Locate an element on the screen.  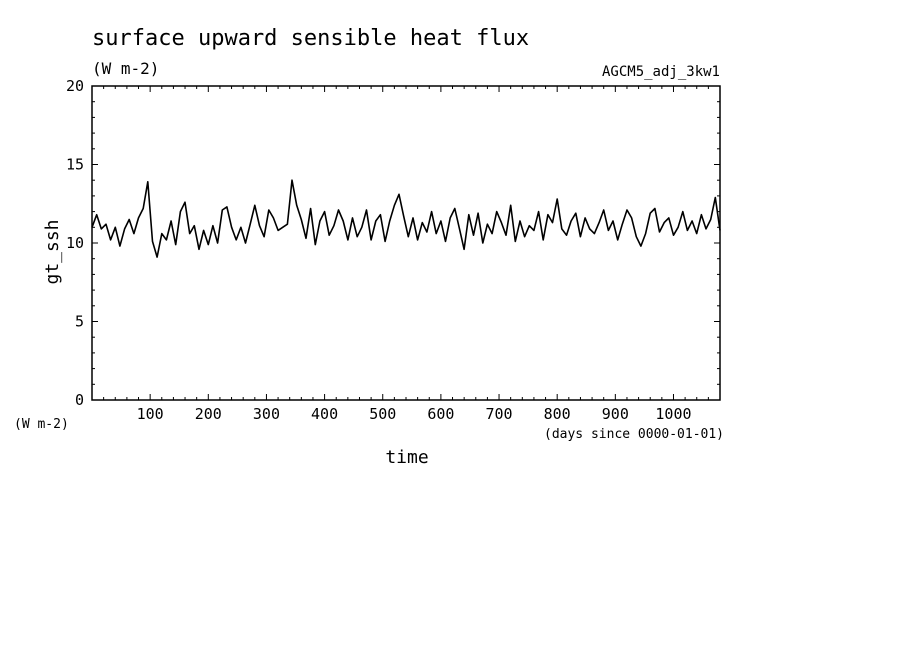
y-tick-label: 10 is located at coordinates (75, 243).